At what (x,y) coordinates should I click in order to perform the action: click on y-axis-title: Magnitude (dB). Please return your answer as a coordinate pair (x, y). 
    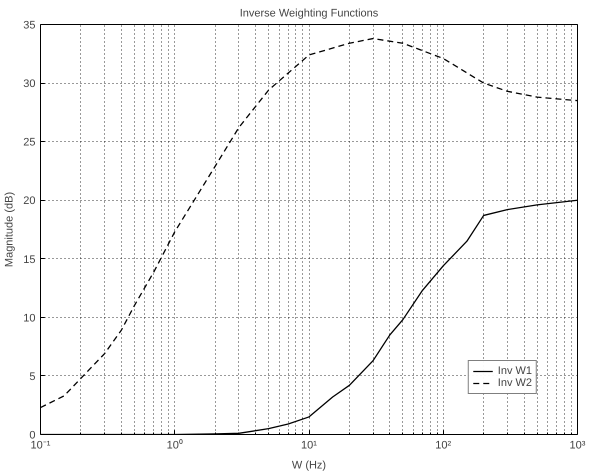
    Looking at the image, I should click on (9, 230).